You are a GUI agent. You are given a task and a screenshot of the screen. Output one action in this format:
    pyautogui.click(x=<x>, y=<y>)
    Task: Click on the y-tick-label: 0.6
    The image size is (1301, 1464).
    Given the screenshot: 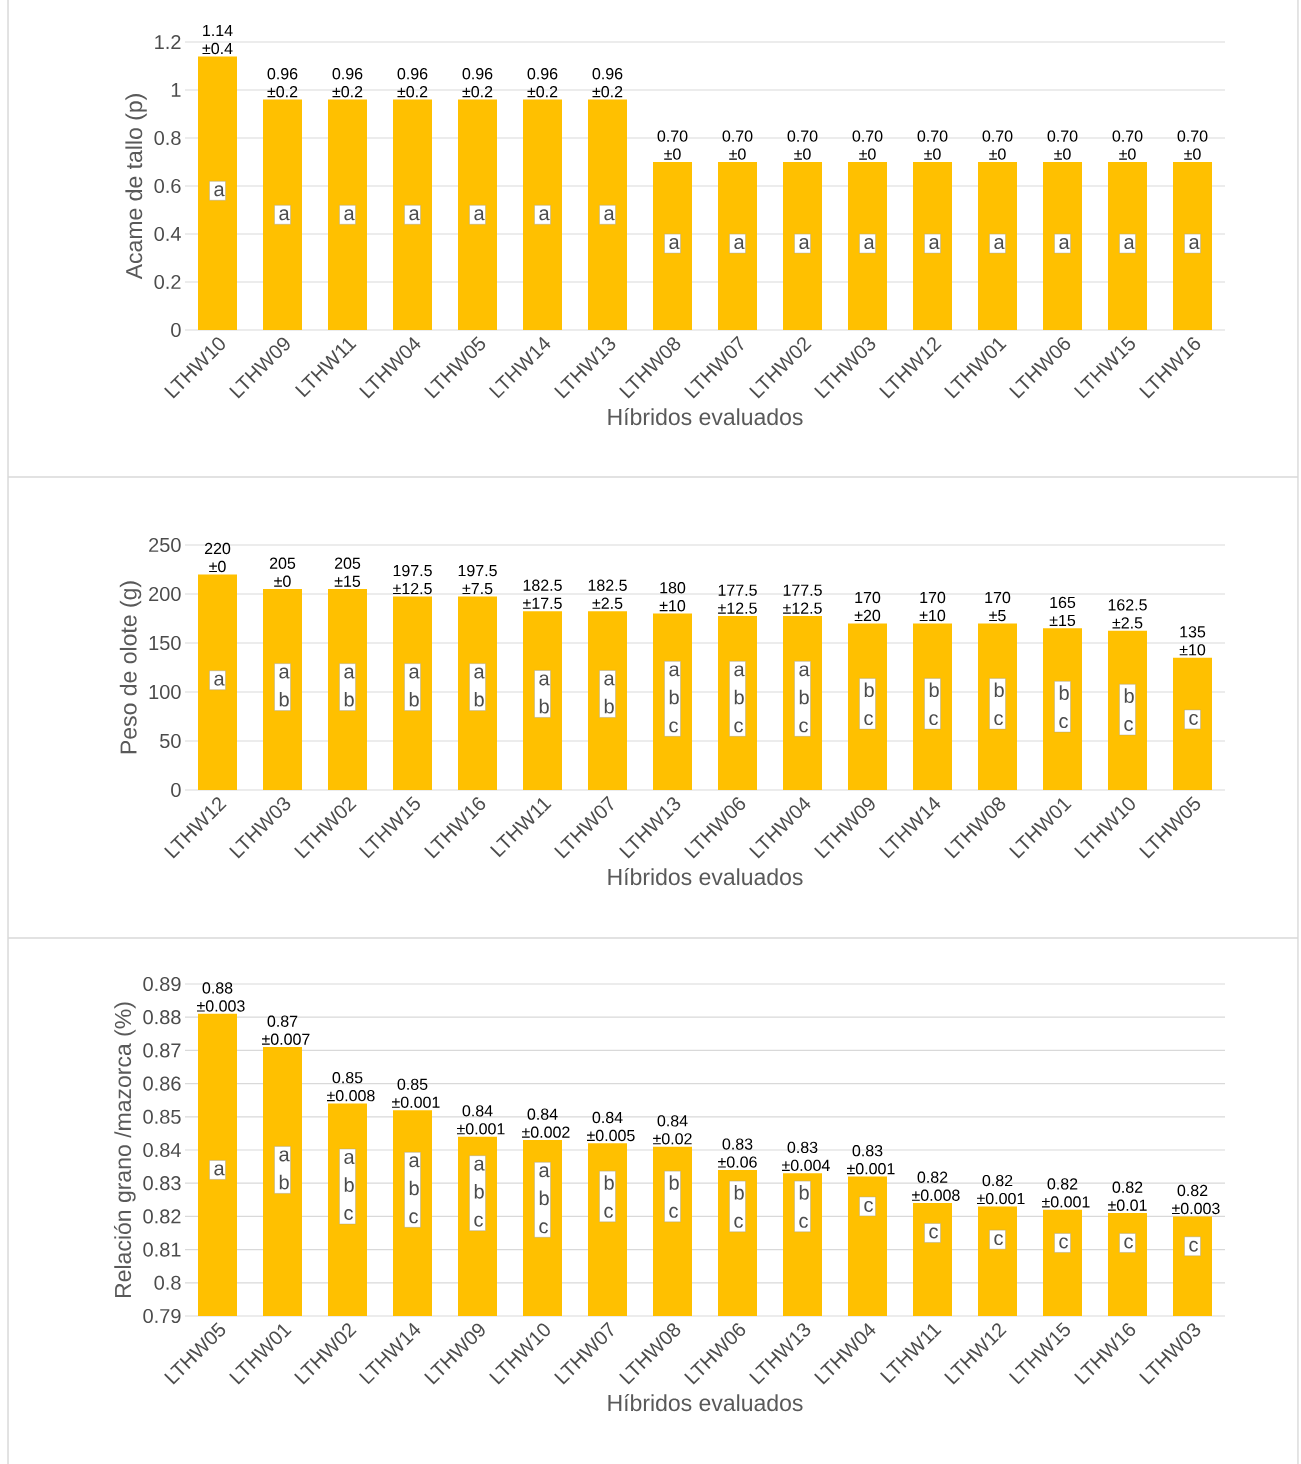 What is the action you would take?
    pyautogui.click(x=167, y=186)
    